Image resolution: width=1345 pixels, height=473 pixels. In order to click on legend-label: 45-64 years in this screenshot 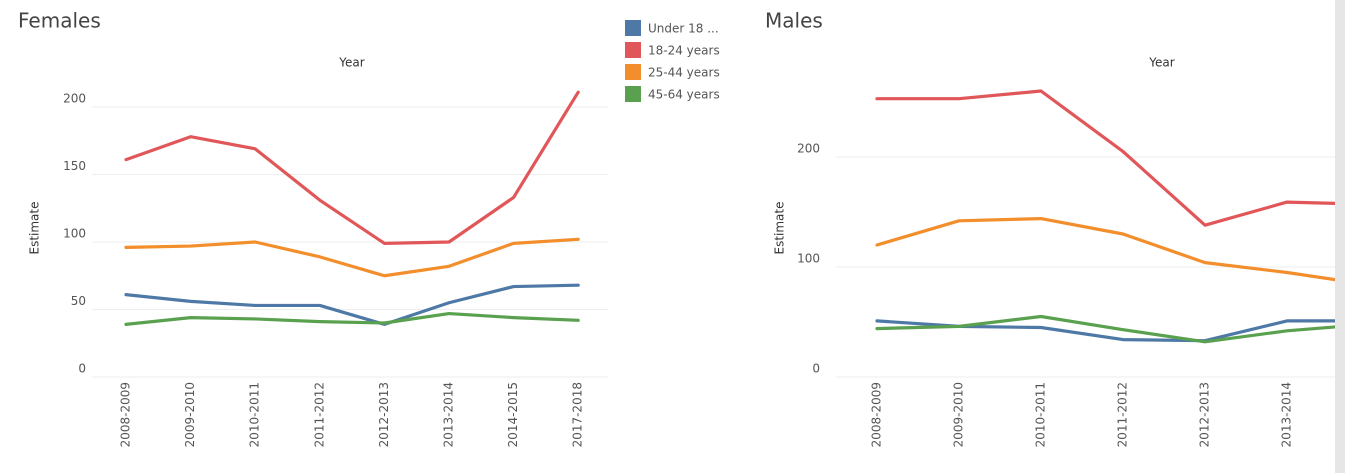, I will do `click(684, 95)`.